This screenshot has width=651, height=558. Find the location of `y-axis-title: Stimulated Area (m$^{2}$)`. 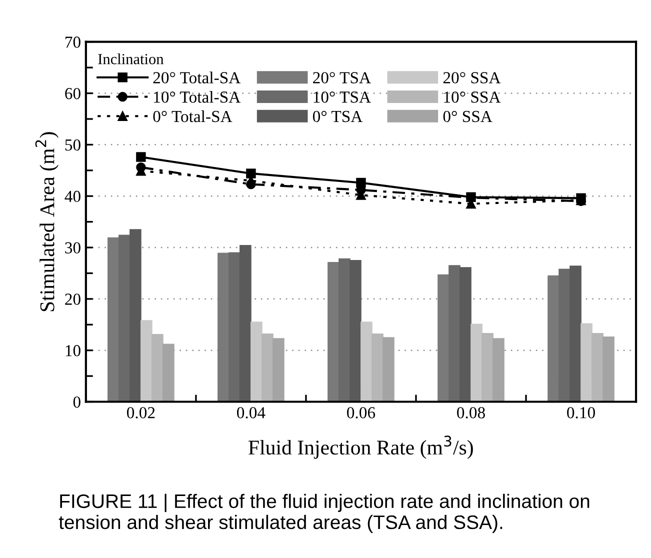

y-axis-title: Stimulated Area (m$^{2}$) is located at coordinates (47, 222).